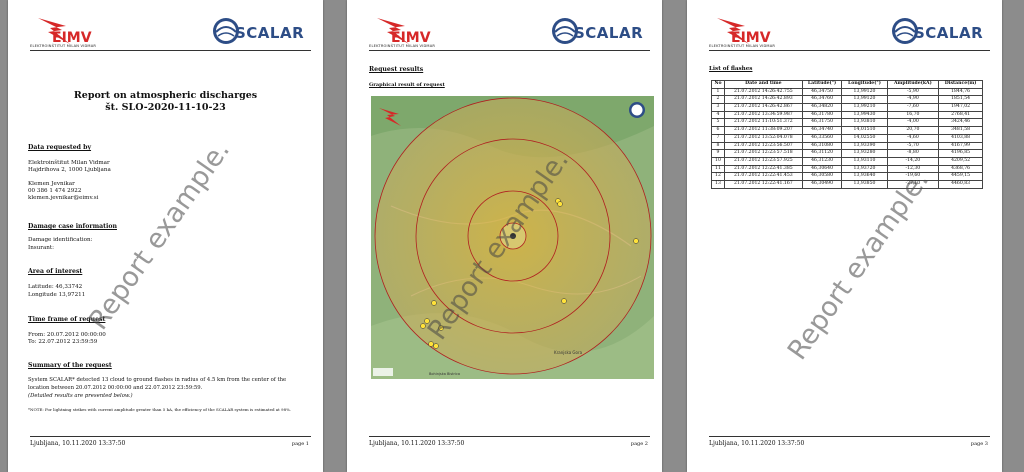 Image resolution: width=1024 pixels, height=472 pixels. Describe the element at coordinates (407, 85) in the screenshot. I see `graphical-result-subheading: Graphical result of request` at that location.